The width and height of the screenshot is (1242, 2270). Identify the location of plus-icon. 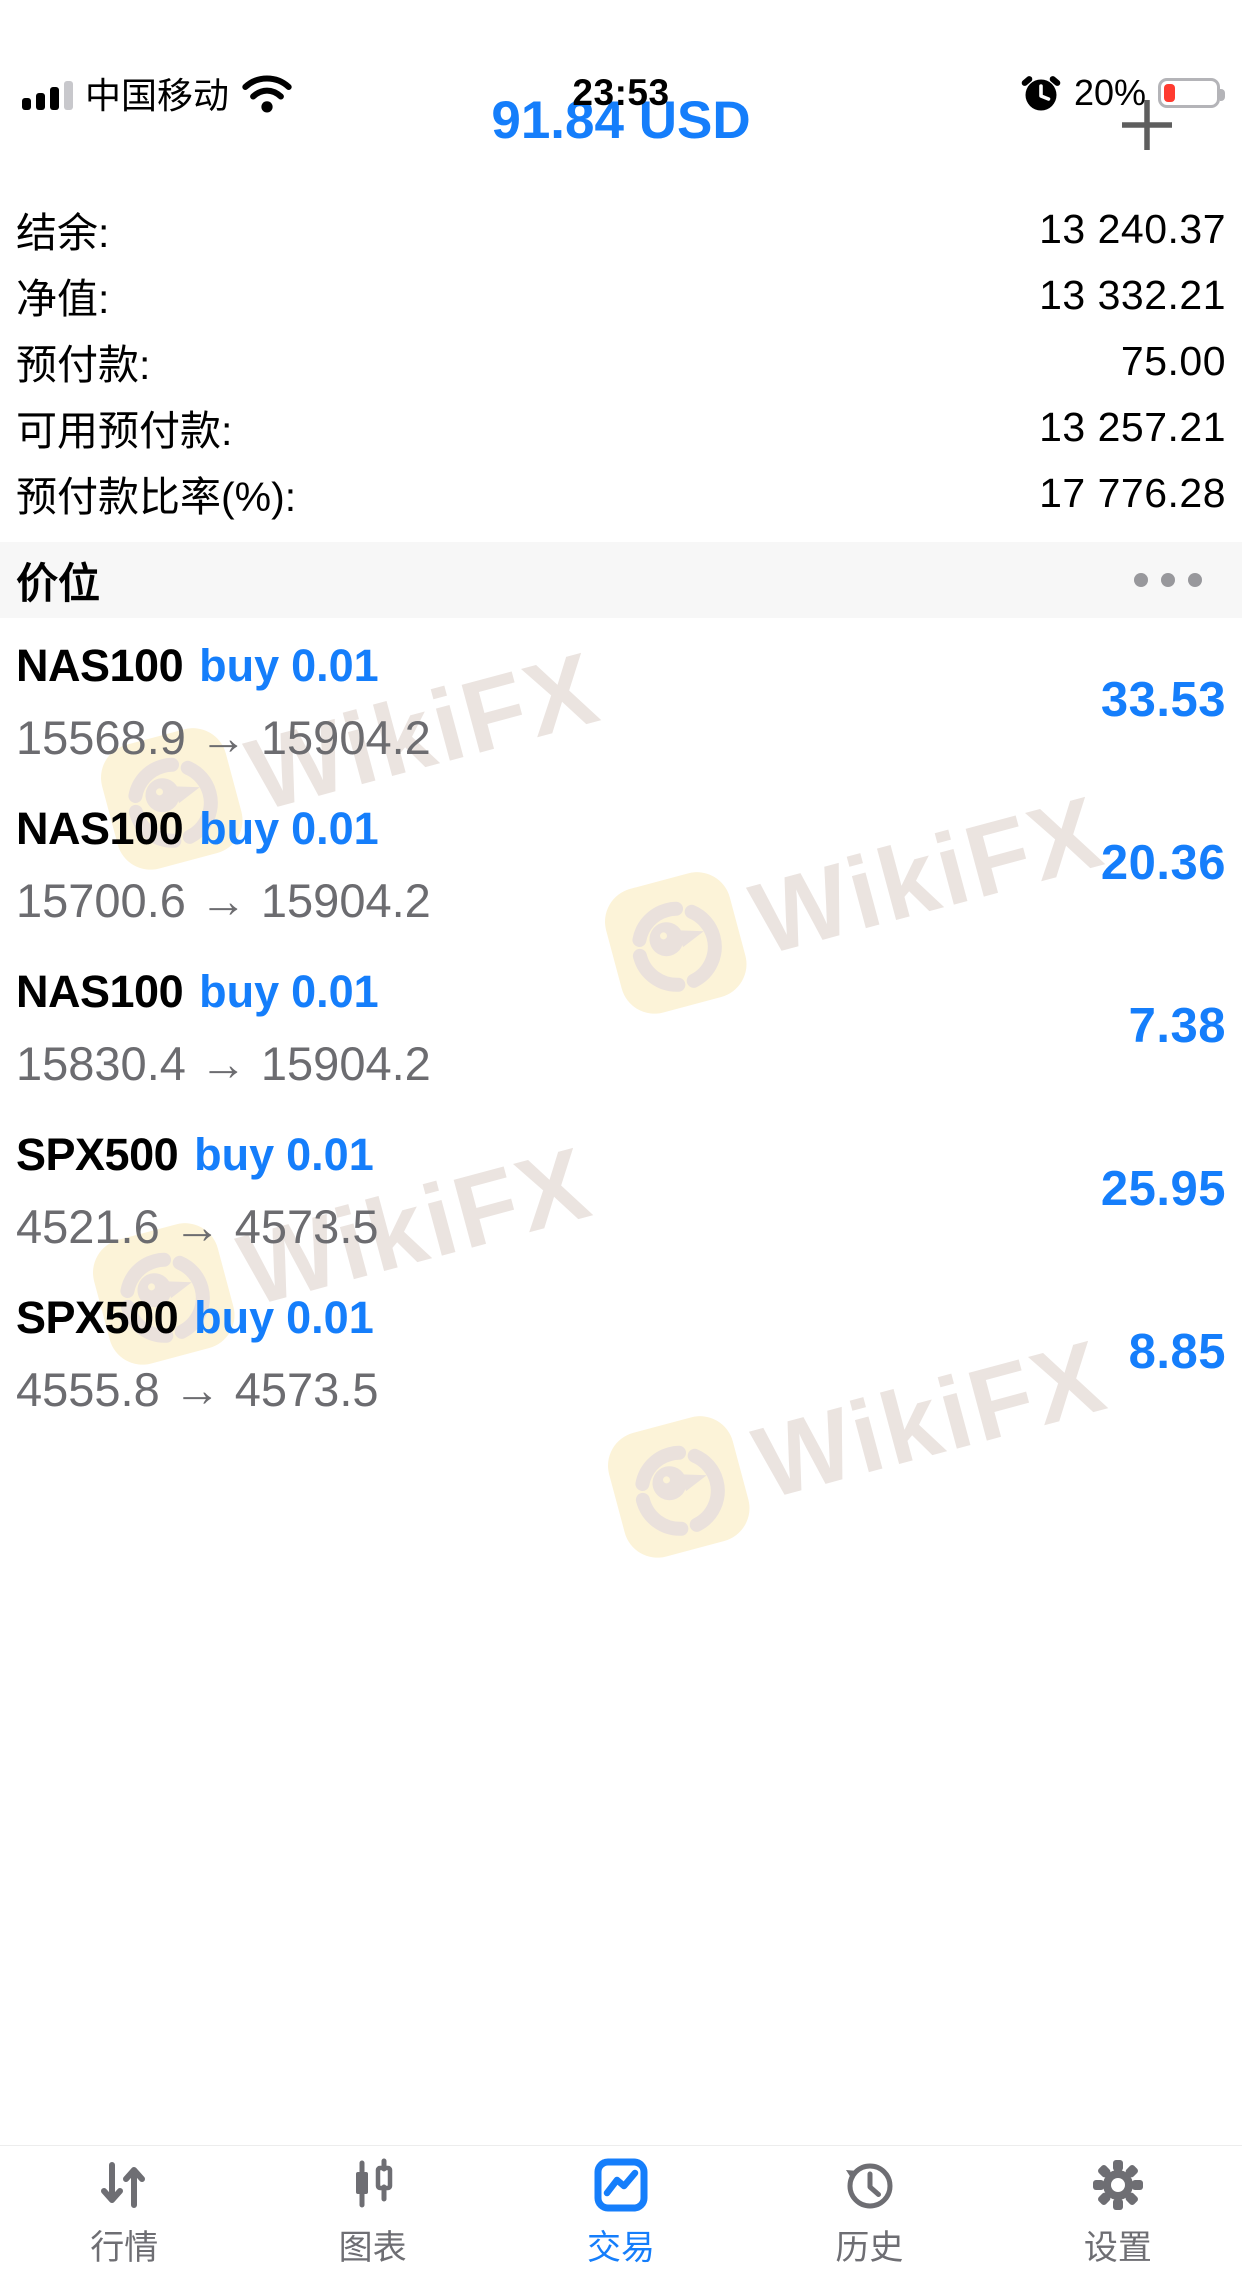
(1147, 125).